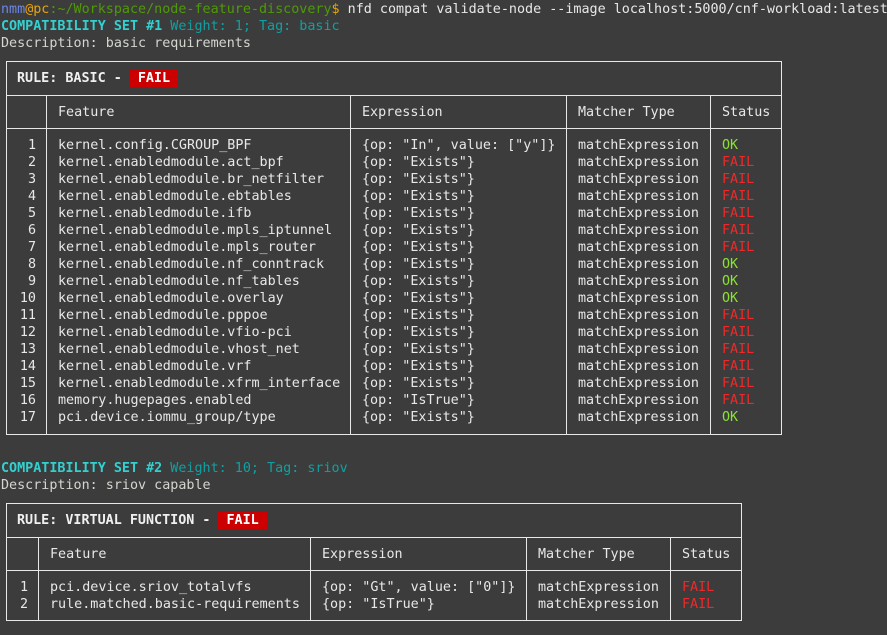  I want to click on feature-name: kernel.enabledmodule.nf_conntrack, so click(191, 264).